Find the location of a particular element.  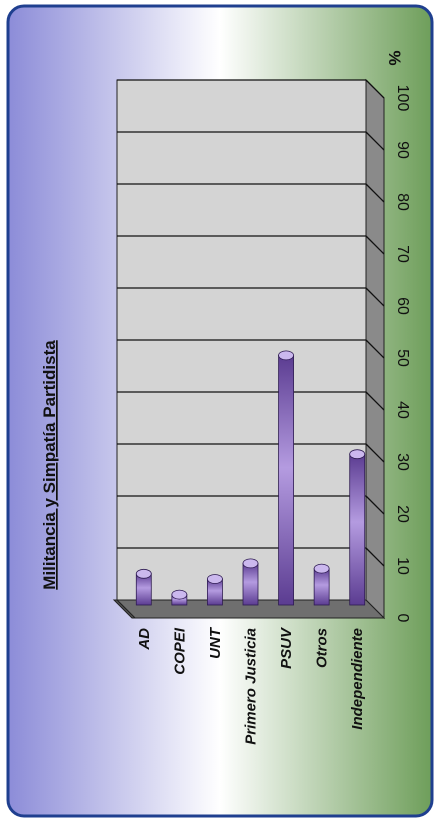

y-tick-label: 70 is located at coordinates (402, 254).